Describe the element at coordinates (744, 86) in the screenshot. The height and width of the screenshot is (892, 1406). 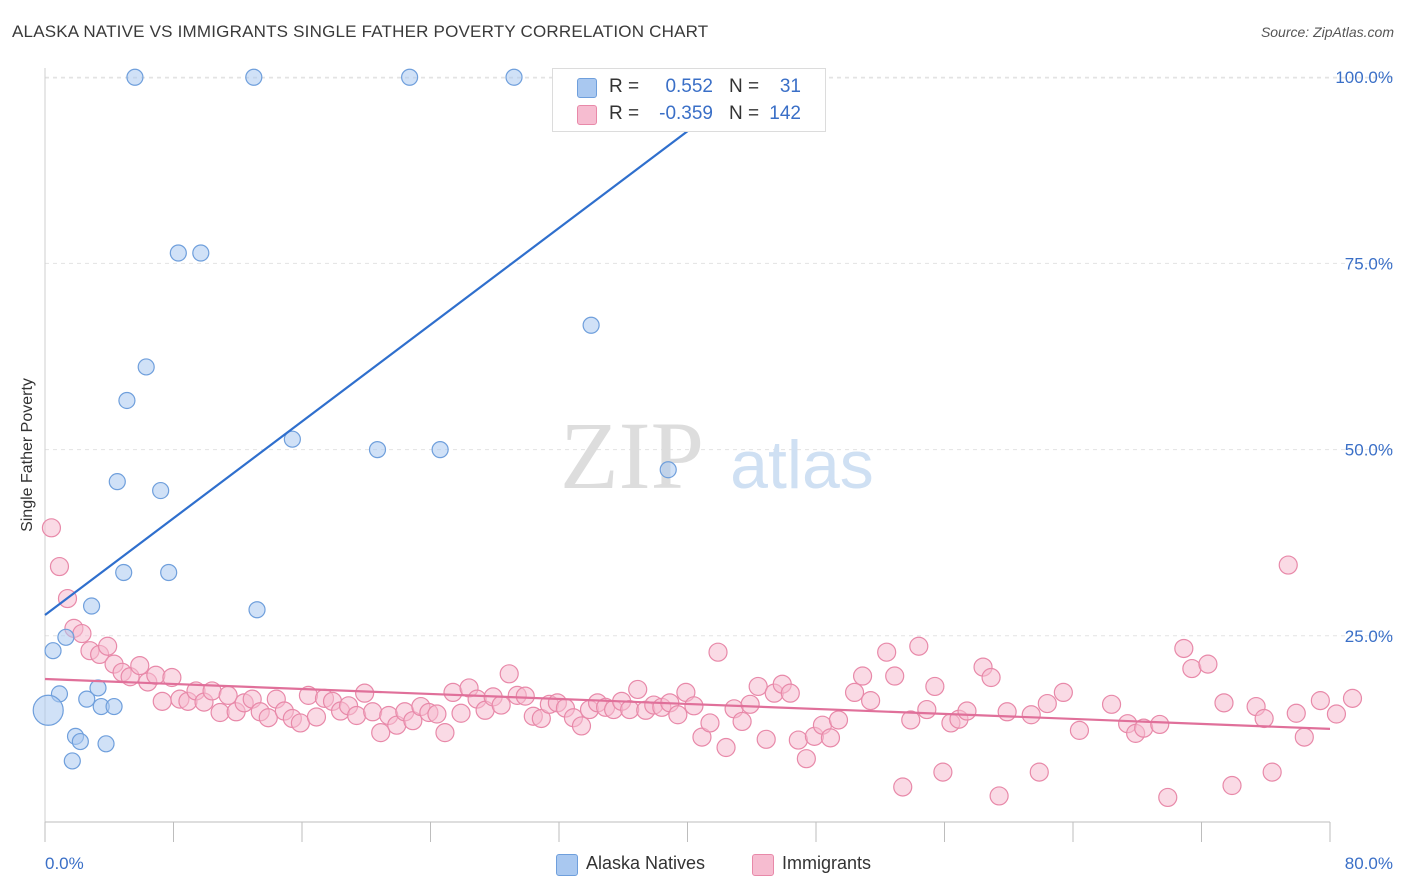
I see `n-label: N =` at that location.